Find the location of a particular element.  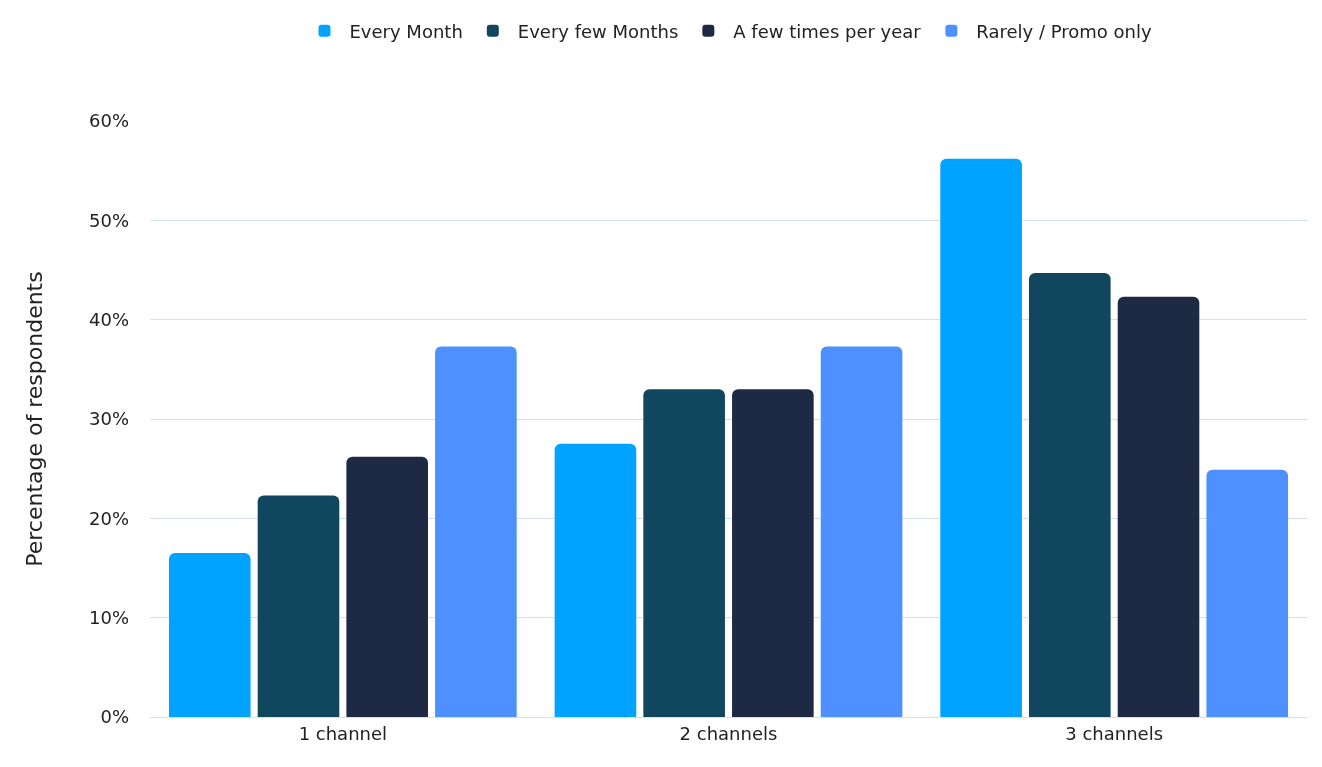

legend-label: Every Month is located at coordinates (406, 31).